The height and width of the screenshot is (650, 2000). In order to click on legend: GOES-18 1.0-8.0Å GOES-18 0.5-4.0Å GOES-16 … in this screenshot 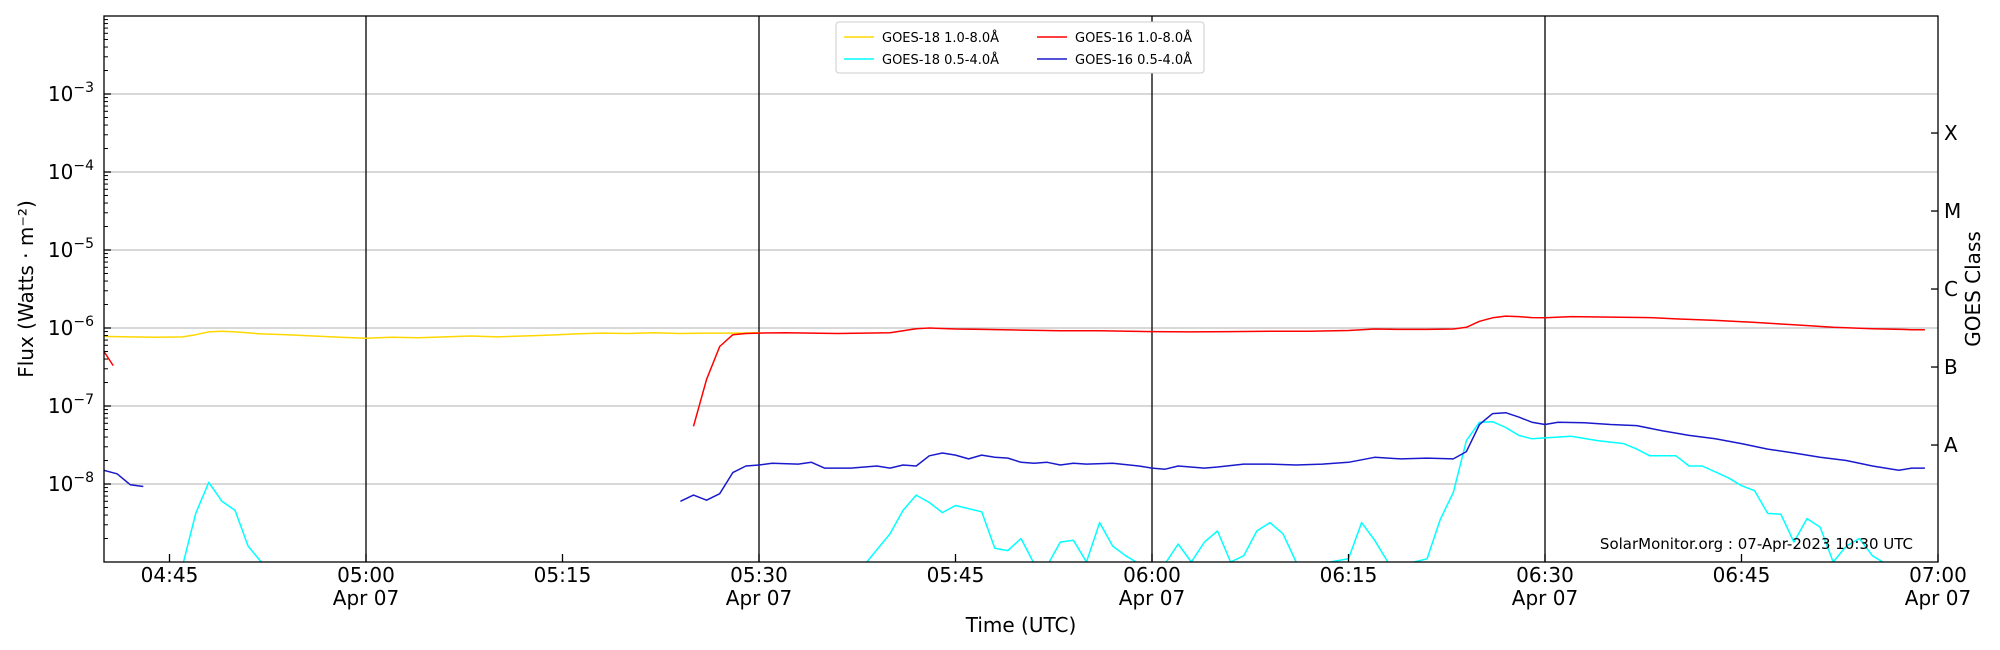, I will do `click(1020, 47)`.